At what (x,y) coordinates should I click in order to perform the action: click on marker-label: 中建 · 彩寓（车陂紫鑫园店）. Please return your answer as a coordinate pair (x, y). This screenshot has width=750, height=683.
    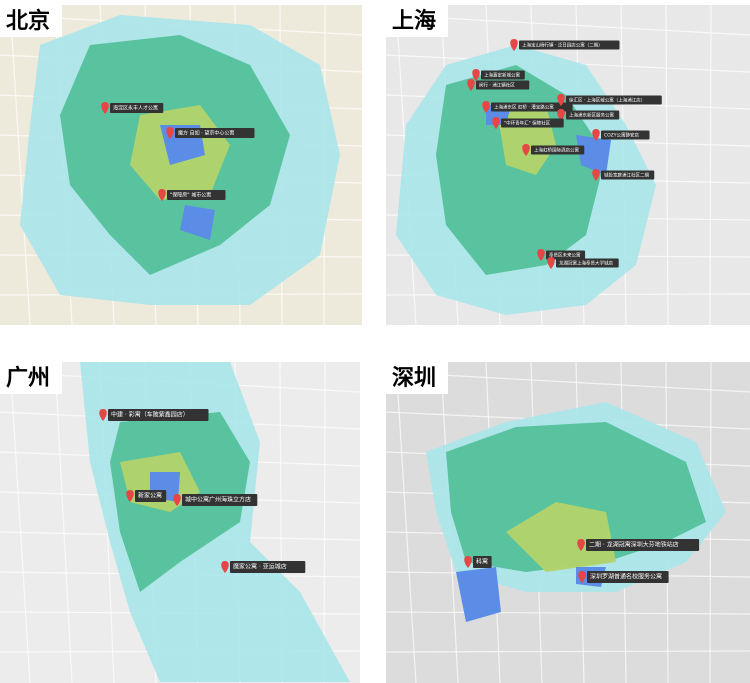
    Looking at the image, I should click on (150, 415).